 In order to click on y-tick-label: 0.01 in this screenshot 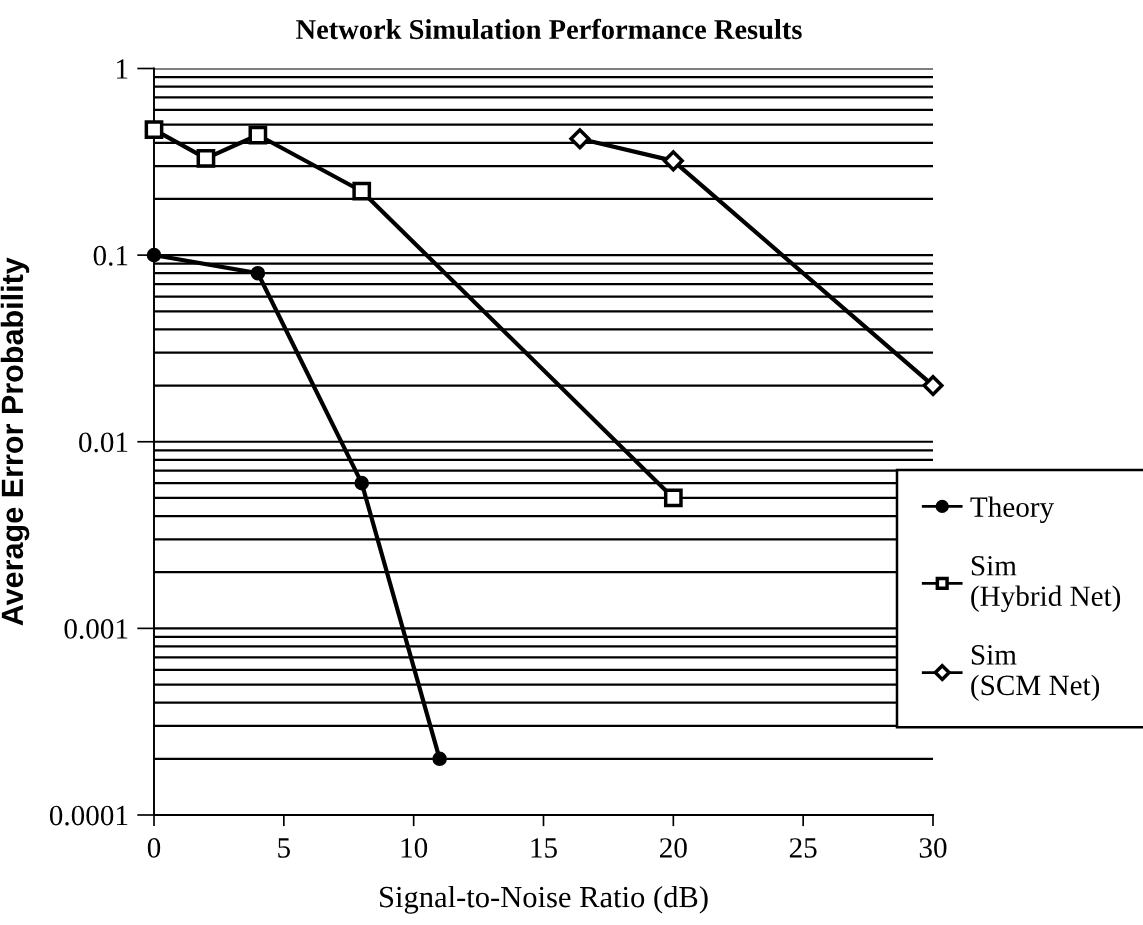, I will do `click(103, 442)`.